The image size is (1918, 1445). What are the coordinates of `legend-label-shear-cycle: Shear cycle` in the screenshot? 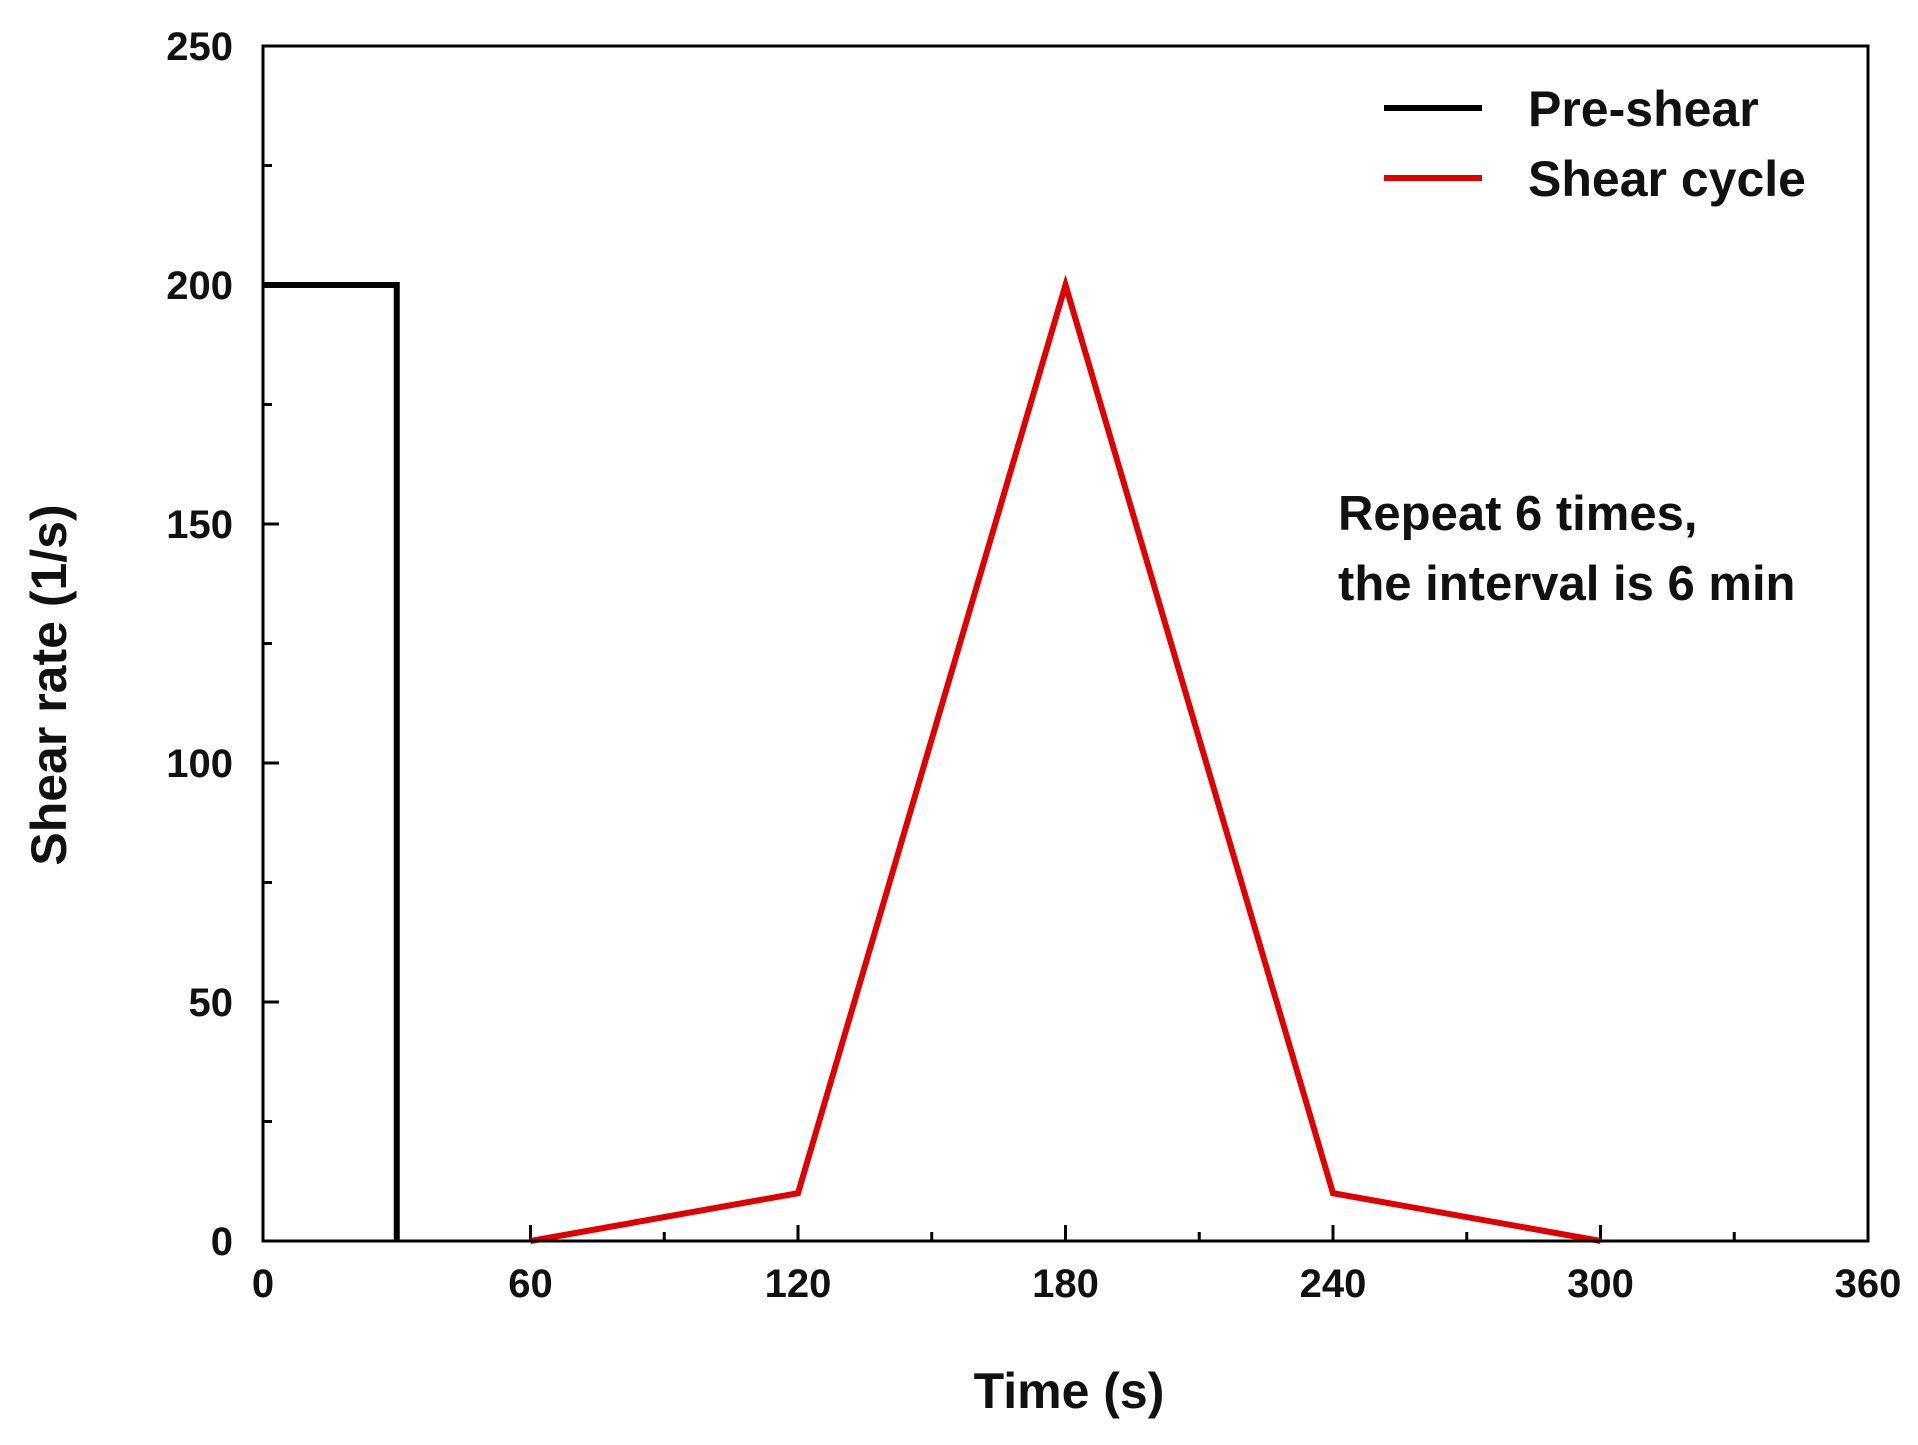 It's located at (1667, 179).